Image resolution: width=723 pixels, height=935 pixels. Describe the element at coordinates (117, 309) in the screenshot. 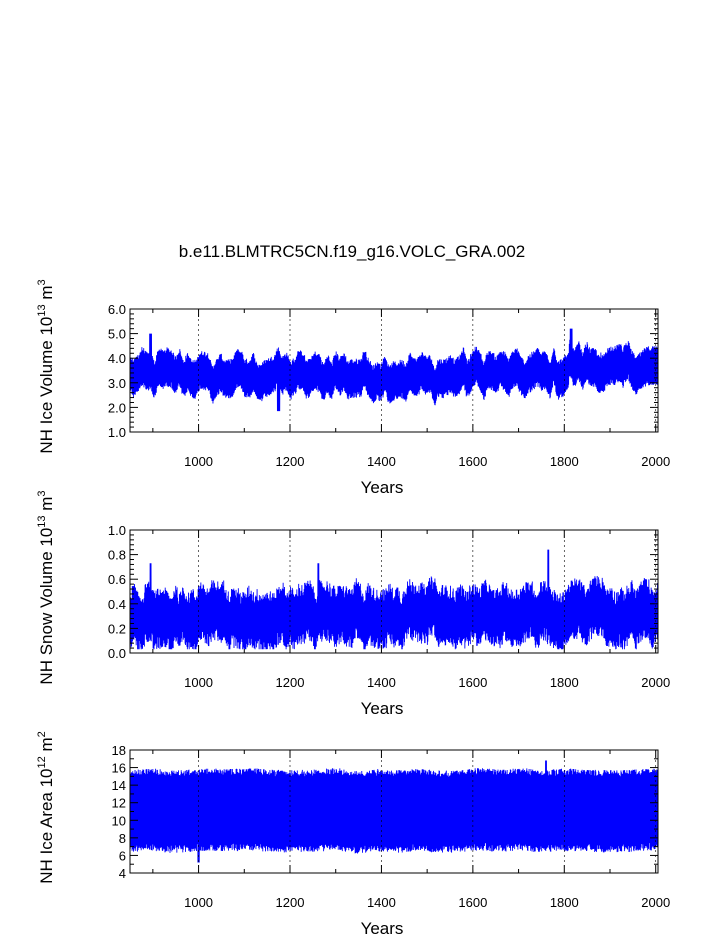

I see `y-tick-label: 6.0` at that location.